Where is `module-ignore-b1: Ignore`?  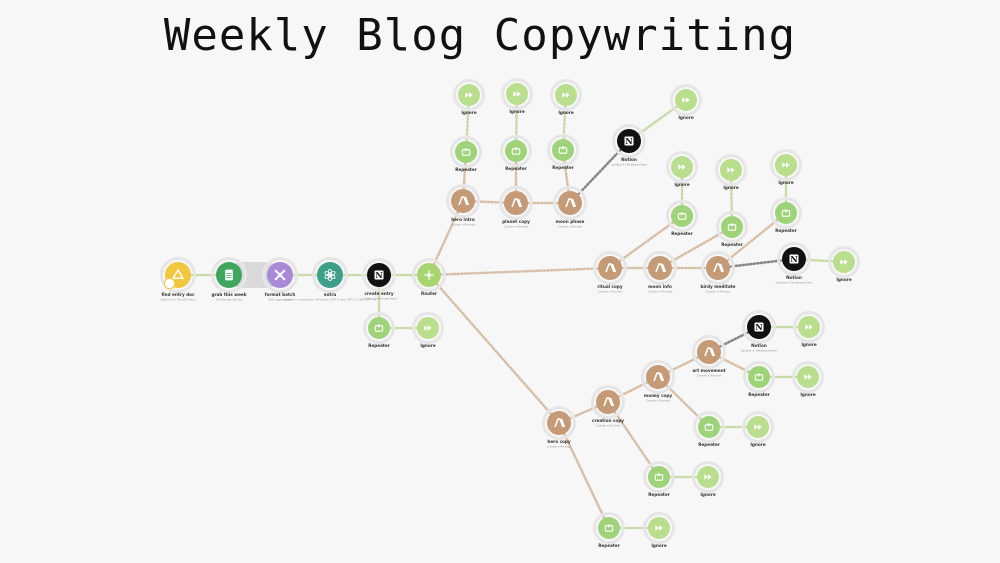 module-ignore-b1: Ignore is located at coordinates (469, 97).